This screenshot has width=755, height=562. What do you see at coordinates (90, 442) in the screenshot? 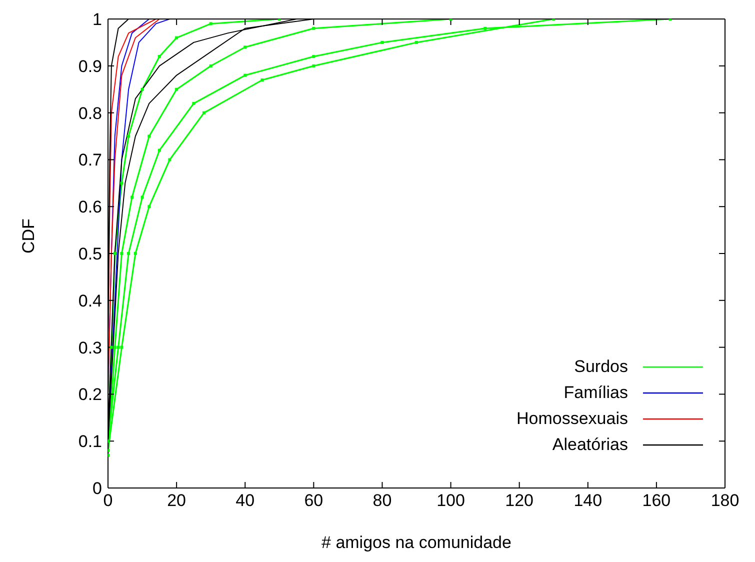
I see `y-tick-label: 0.1` at bounding box center [90, 442].